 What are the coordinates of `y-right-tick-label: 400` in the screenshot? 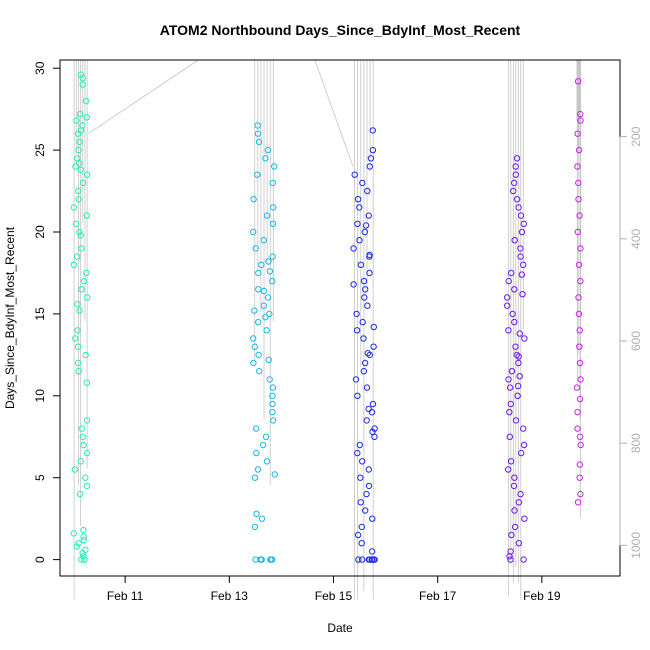 It's located at (636, 238).